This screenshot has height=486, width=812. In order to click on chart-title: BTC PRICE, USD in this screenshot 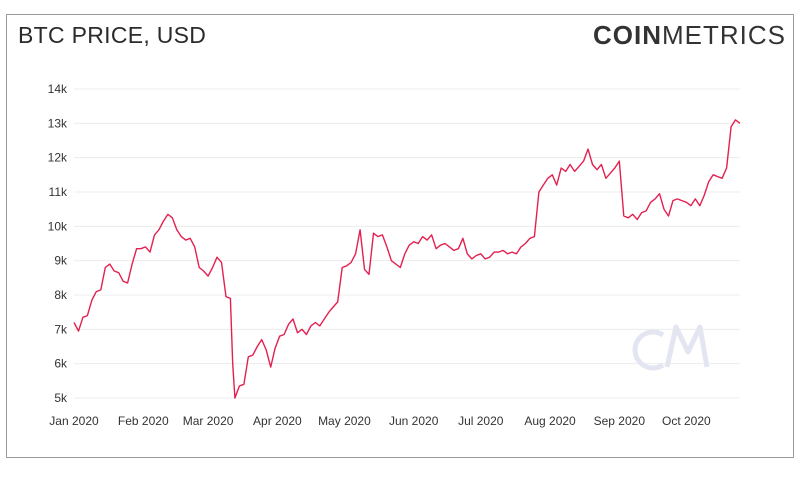, I will do `click(112, 35)`.